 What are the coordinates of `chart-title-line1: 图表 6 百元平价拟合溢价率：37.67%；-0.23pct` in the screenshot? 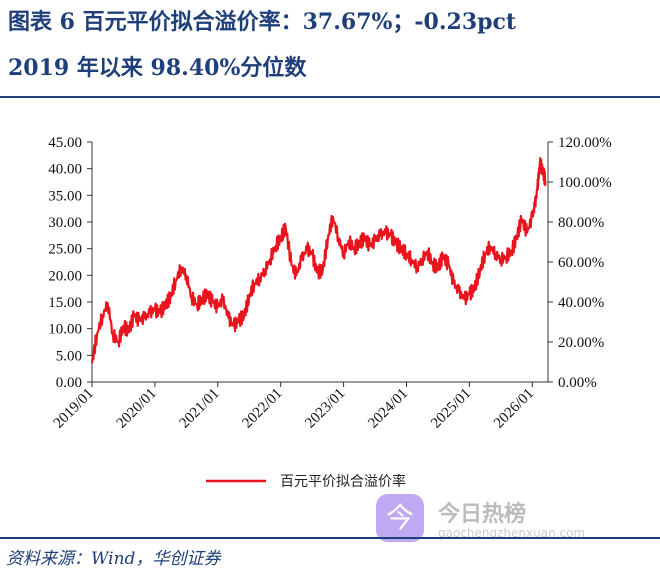 It's located at (262, 22).